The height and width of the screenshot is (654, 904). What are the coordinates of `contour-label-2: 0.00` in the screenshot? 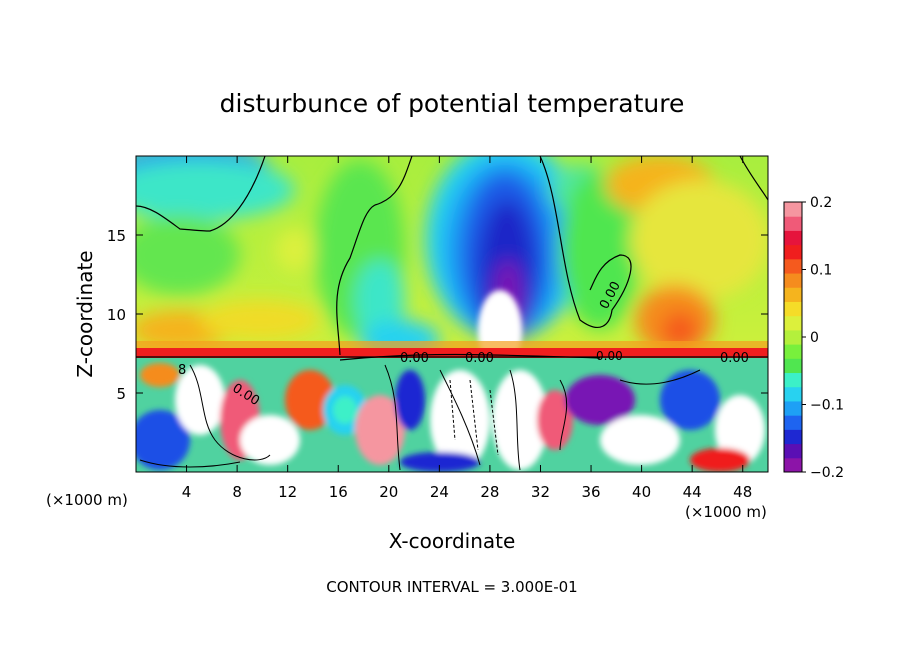 It's located at (479, 358).